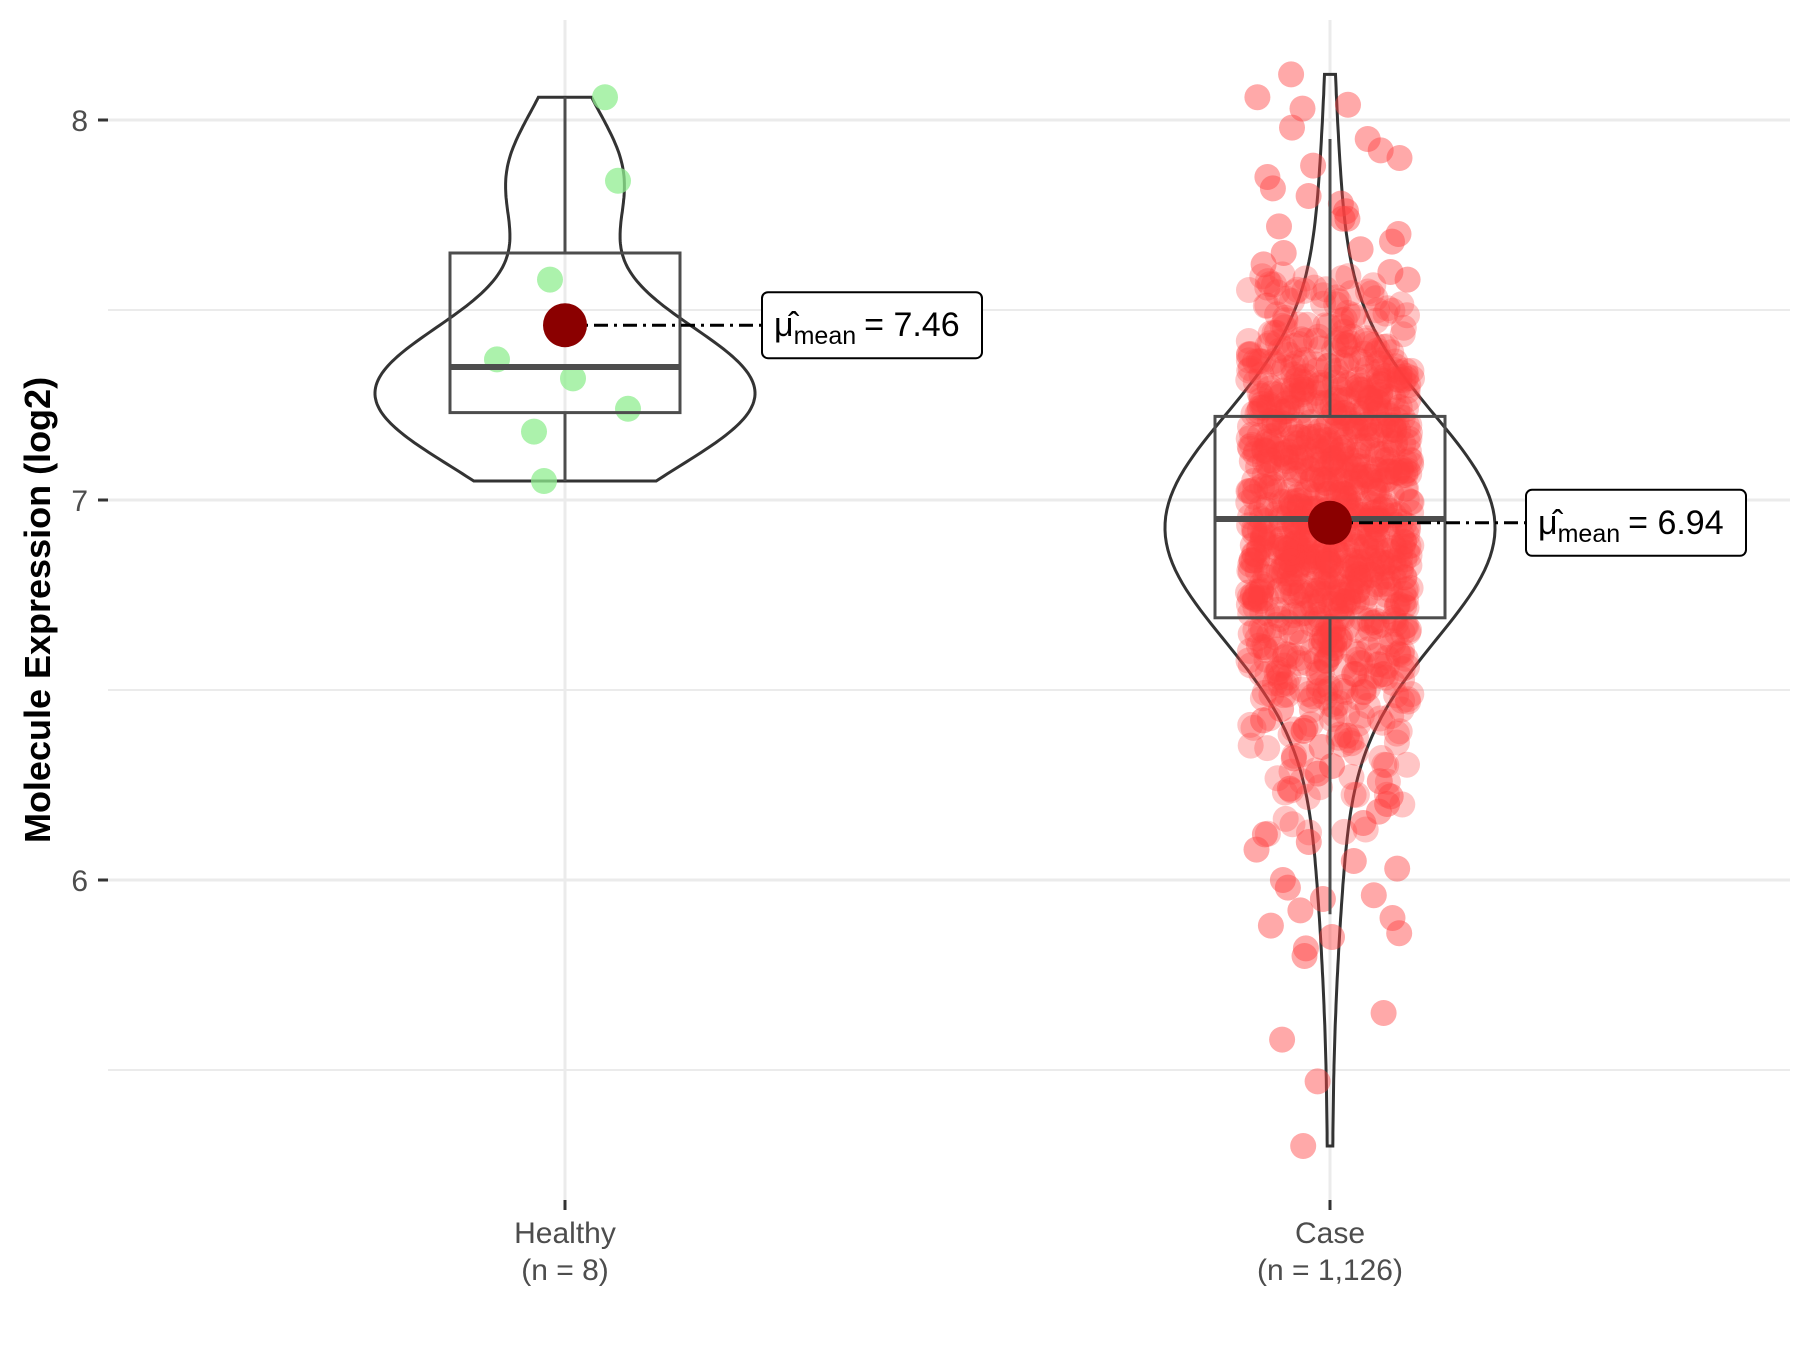  Describe the element at coordinates (565, 1270) in the screenshot. I see `x-tick-count-label: (n = 8)` at that location.